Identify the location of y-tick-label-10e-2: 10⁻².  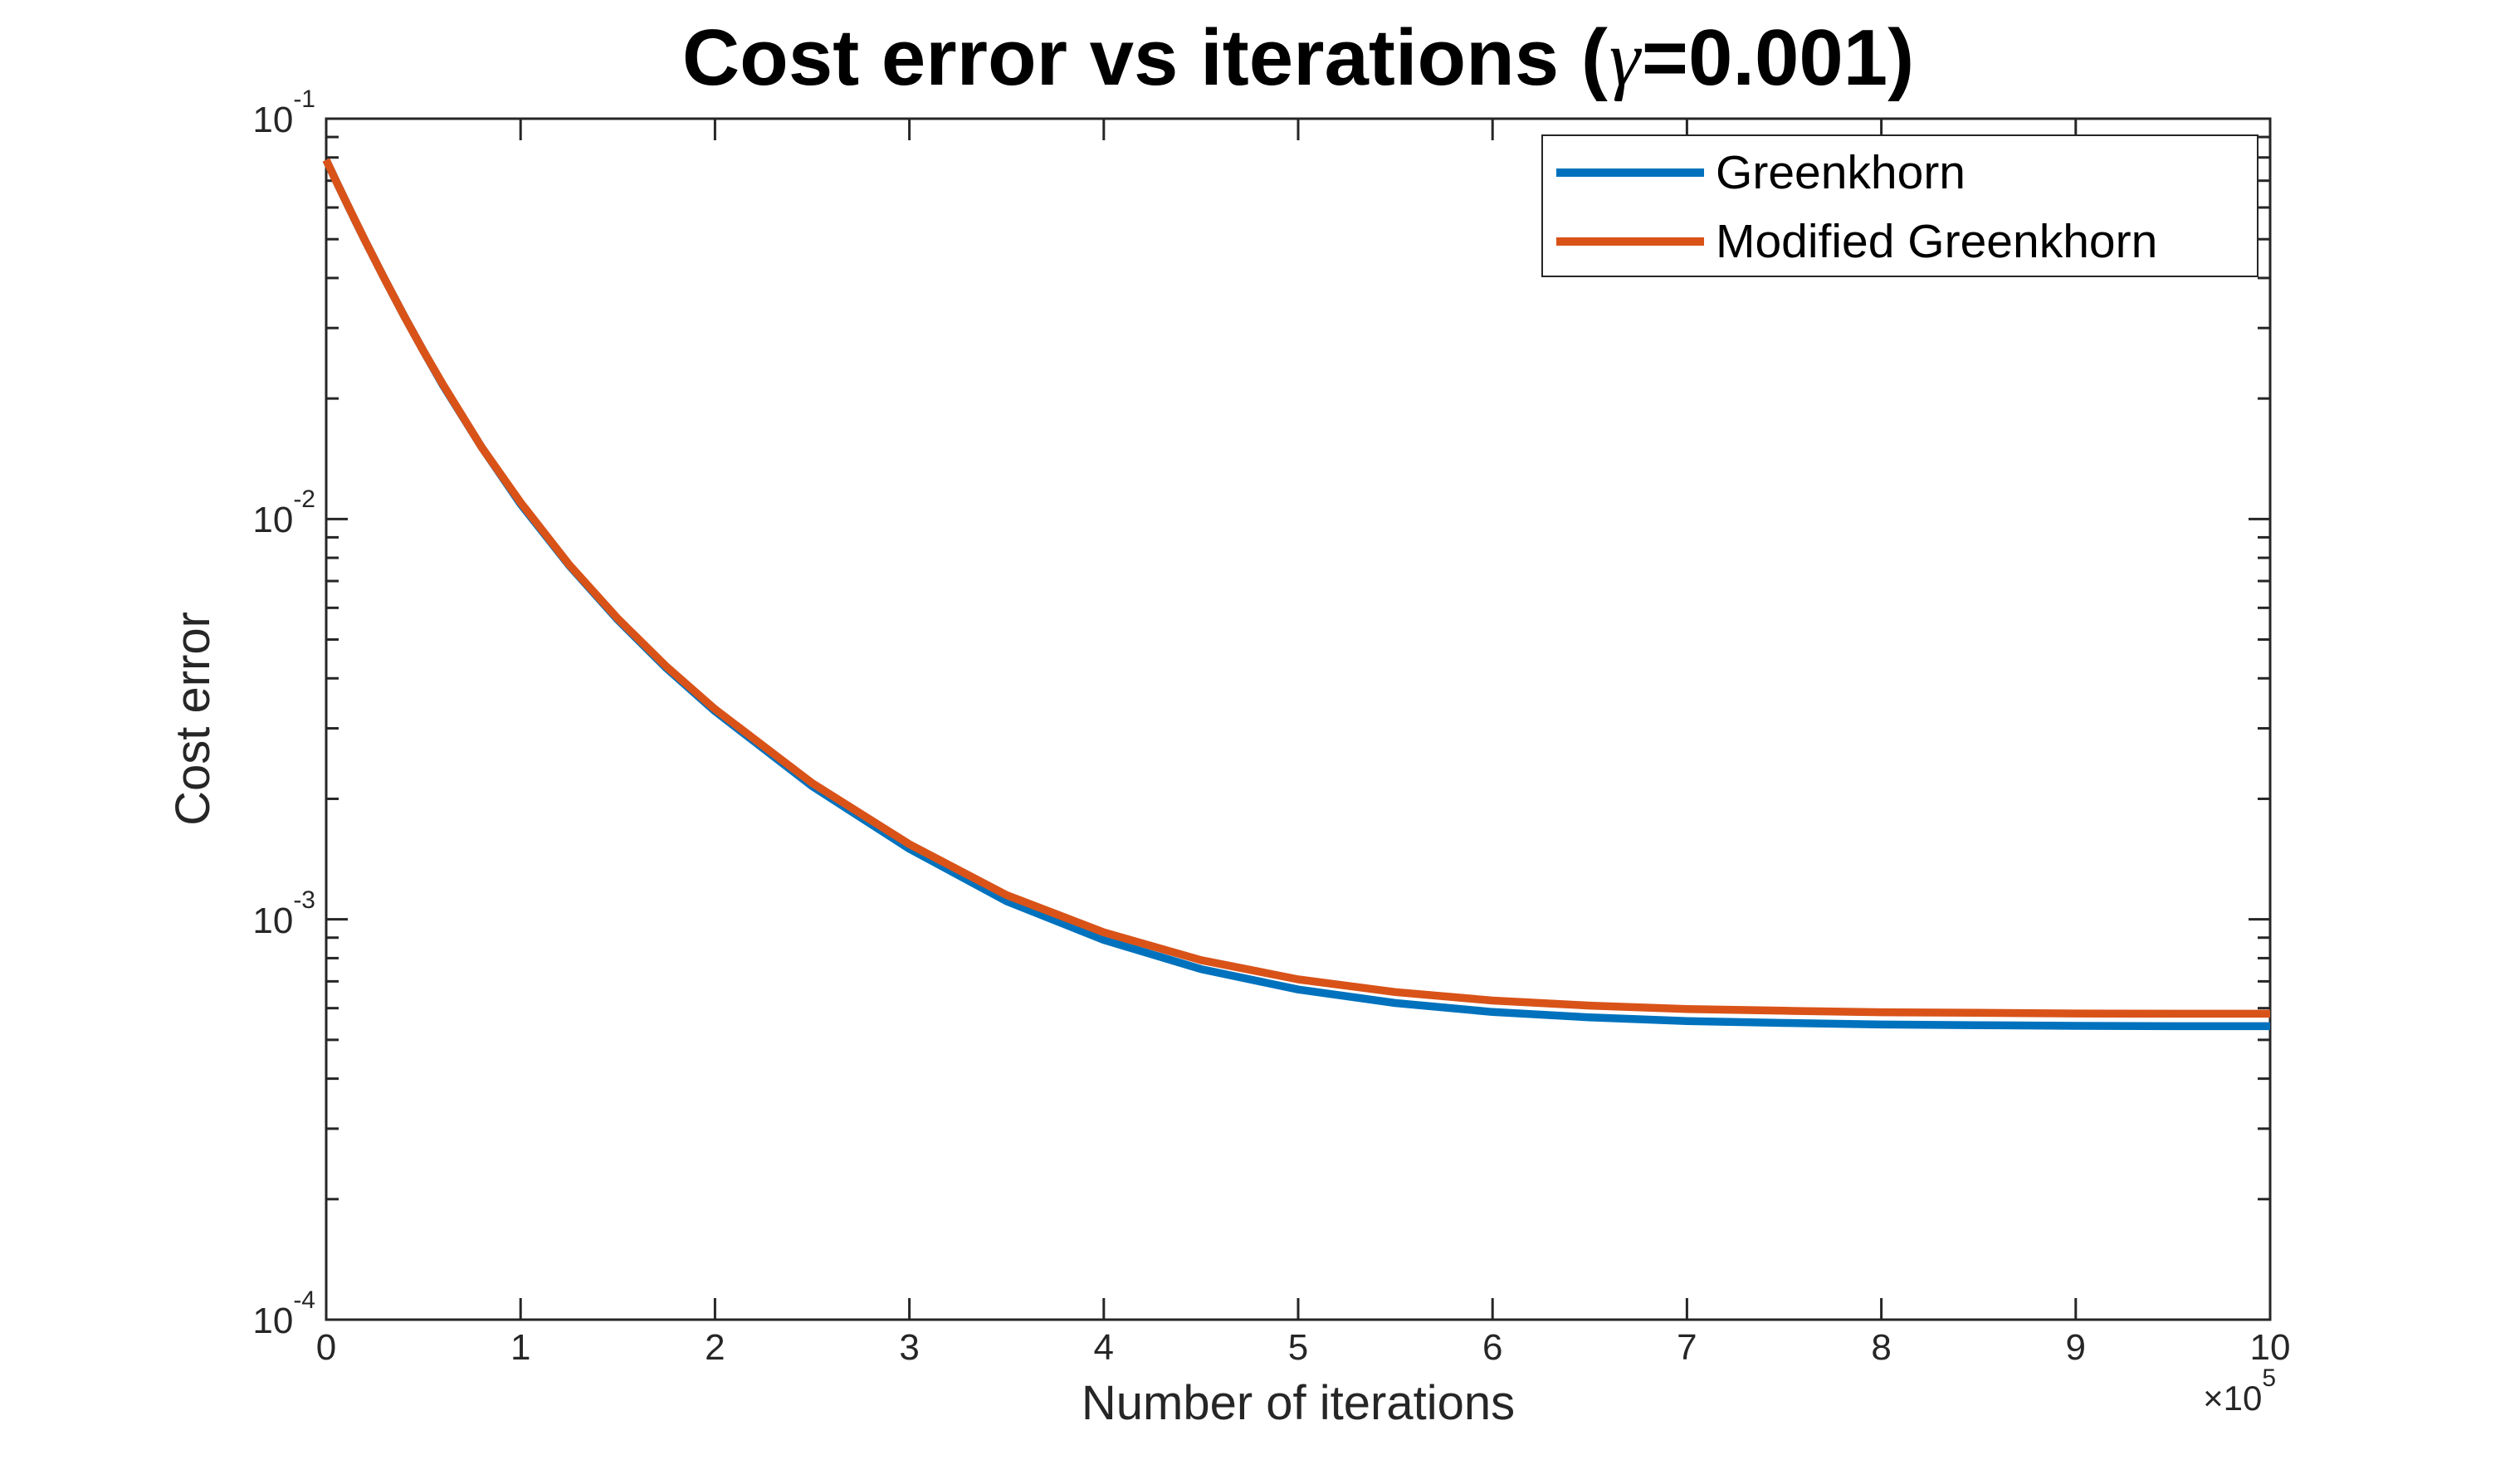
(283, 514).